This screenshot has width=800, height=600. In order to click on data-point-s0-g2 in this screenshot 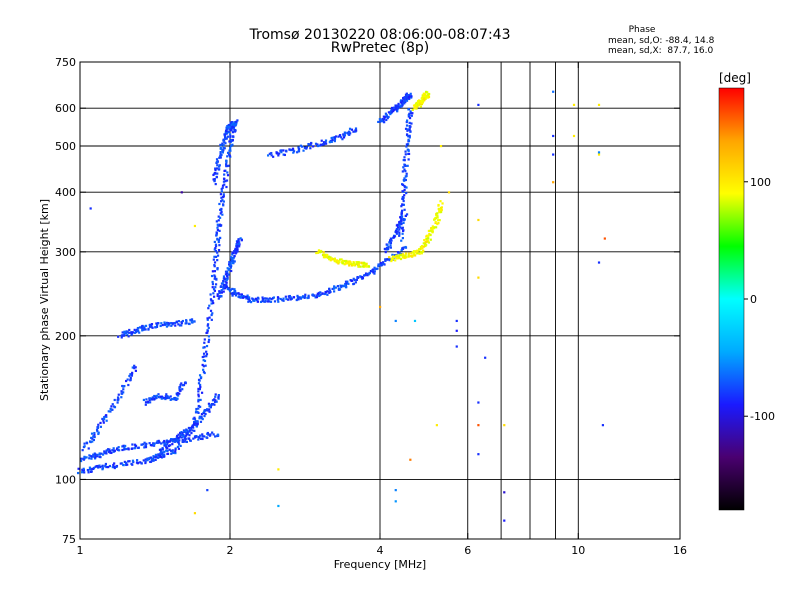, I will do `click(130, 378)`.